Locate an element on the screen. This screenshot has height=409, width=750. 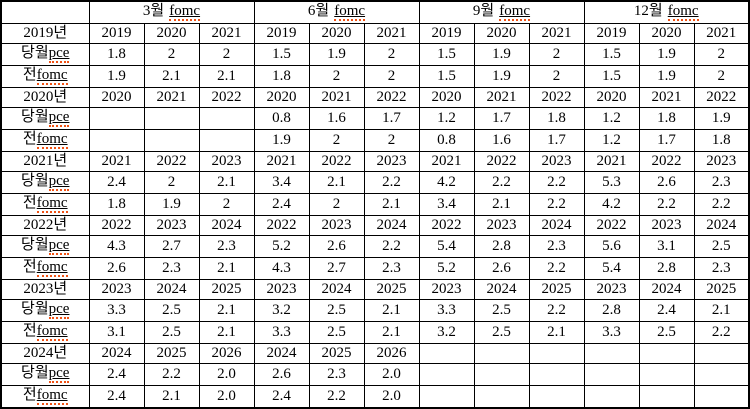
value-cell: 2.7 is located at coordinates (336, 268).